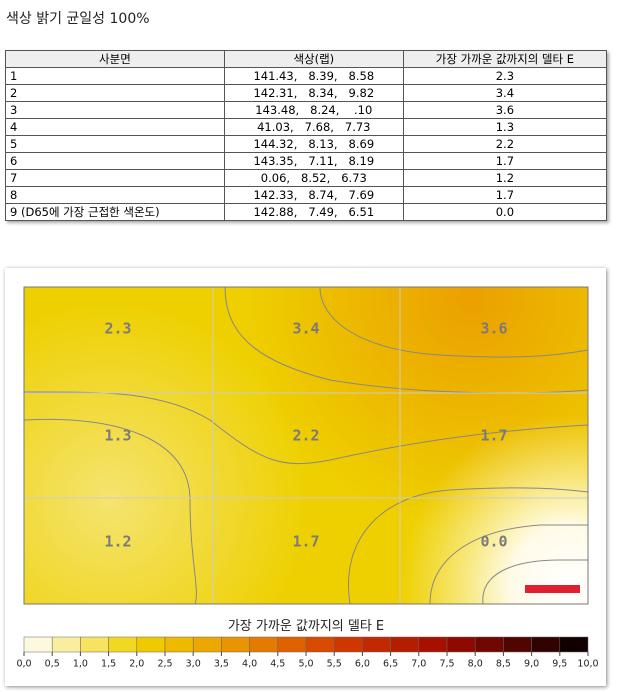 This screenshot has width=620, height=692. What do you see at coordinates (587, 664) in the screenshot?
I see `legend-tick-label: 10,0` at bounding box center [587, 664].